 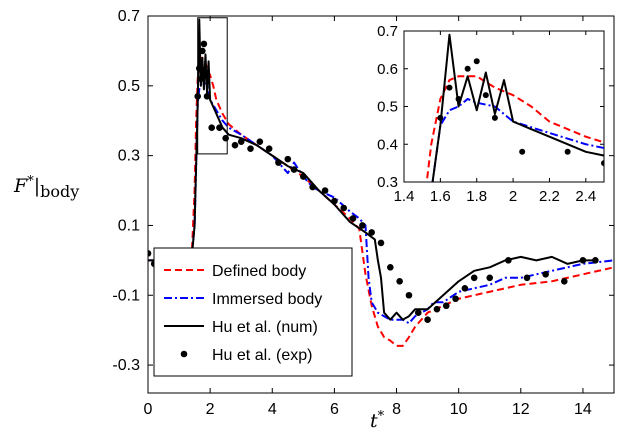 I want to click on inset-x-tick-label: 2, so click(x=513, y=196).